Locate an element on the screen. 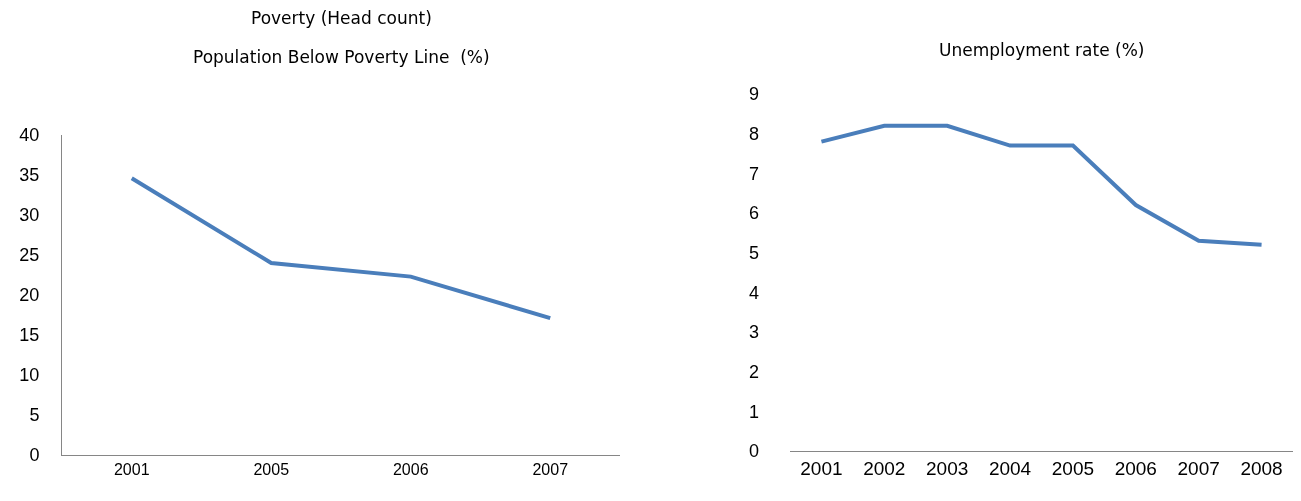 The height and width of the screenshot is (501, 1301). y-tick-label: 15 is located at coordinates (29, 335).